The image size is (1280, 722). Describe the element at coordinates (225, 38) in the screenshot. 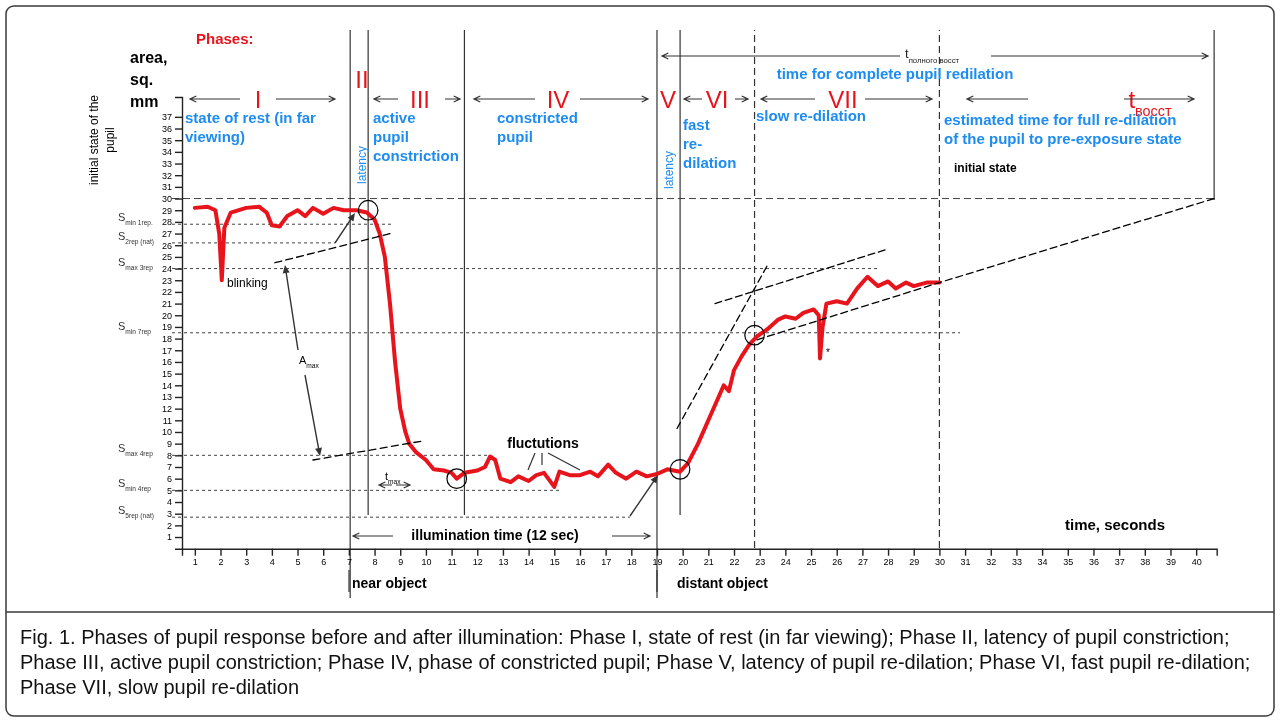

I see `text: Phases:` at that location.